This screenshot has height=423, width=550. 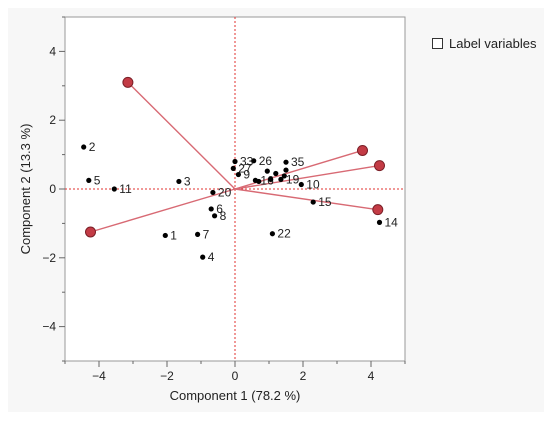 What do you see at coordinates (371, 376) in the screenshot?
I see `x-tick-label: 4` at bounding box center [371, 376].